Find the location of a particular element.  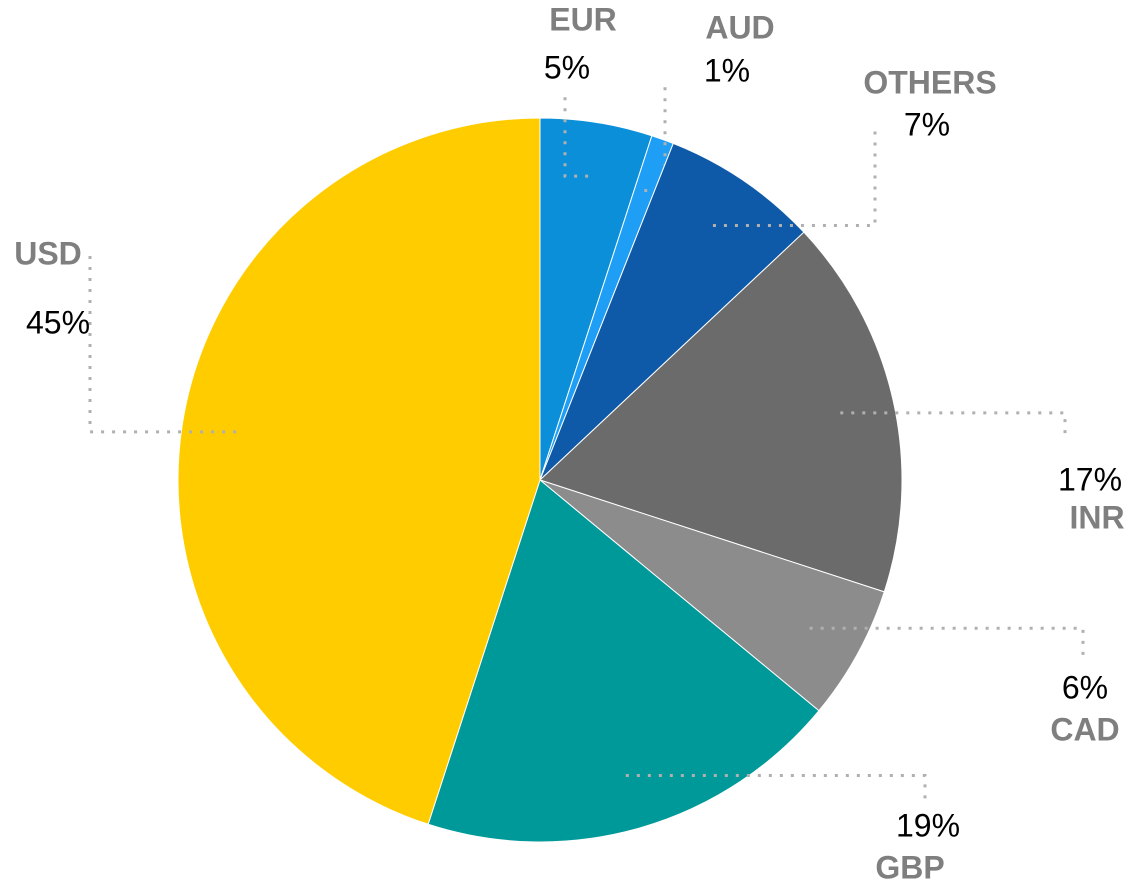

slice-percent: 1% is located at coordinates (727, 70).